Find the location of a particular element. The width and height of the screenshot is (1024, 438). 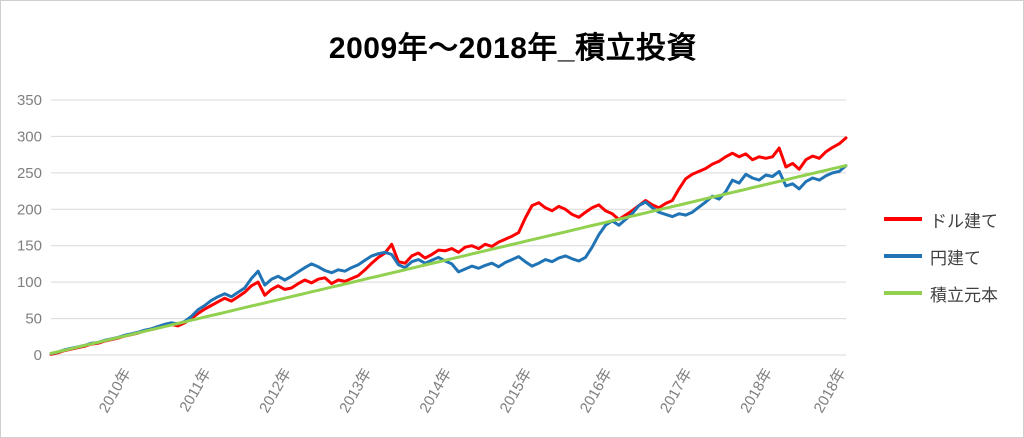

y-tick-label: 50 is located at coordinates (33, 319).